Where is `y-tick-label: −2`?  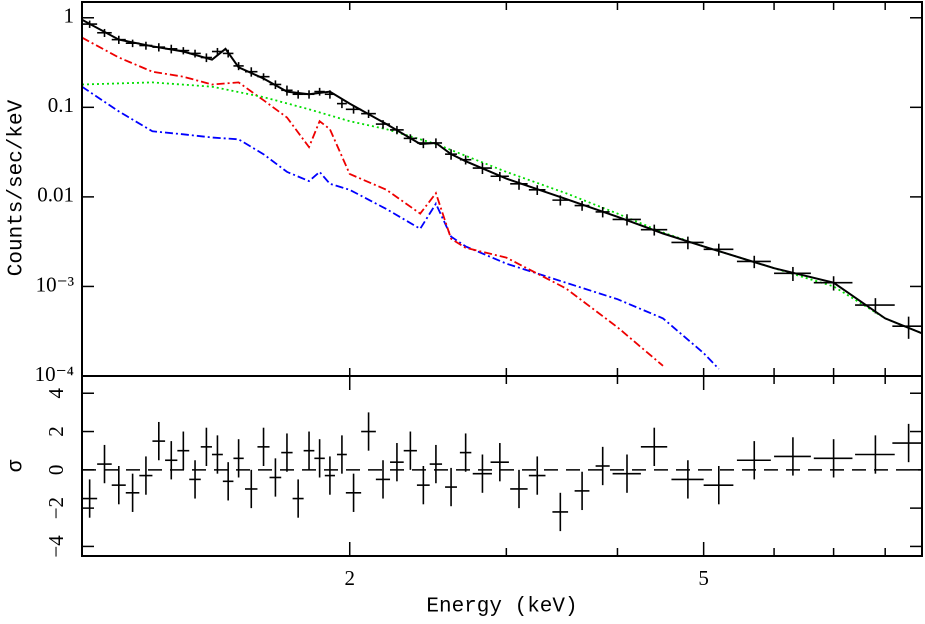 y-tick-label: −2 is located at coordinates (56, 508).